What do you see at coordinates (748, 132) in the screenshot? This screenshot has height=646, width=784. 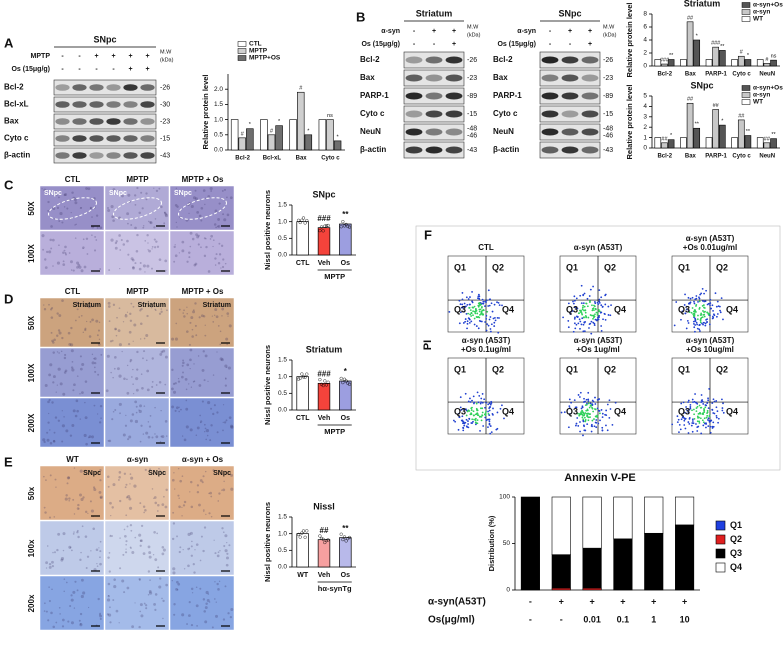 I see `significance: **` at bounding box center [748, 132].